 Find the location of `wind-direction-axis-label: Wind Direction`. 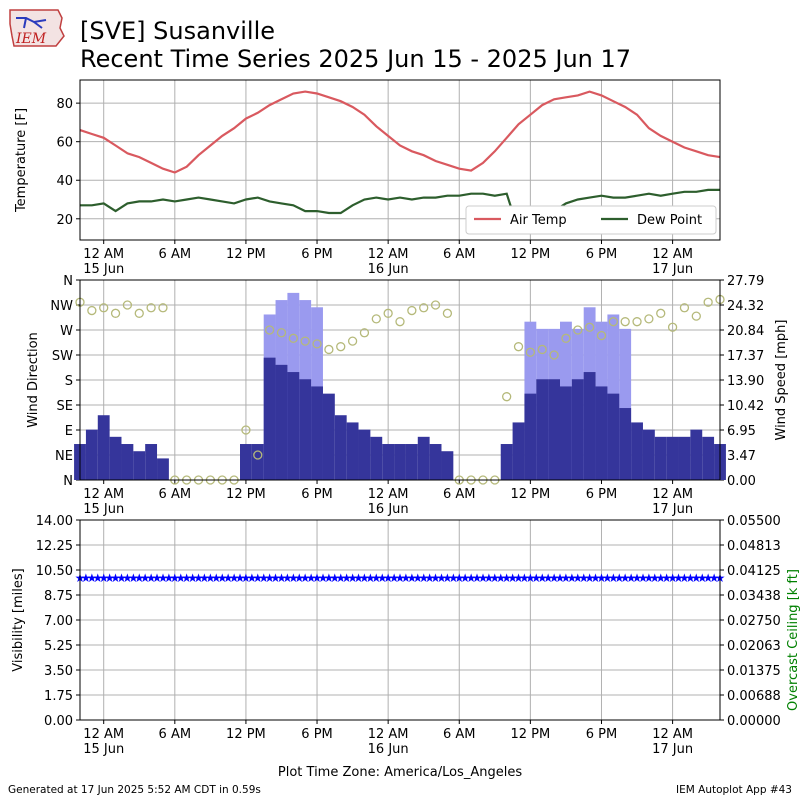

wind-direction-axis-label: Wind Direction is located at coordinates (33, 380).